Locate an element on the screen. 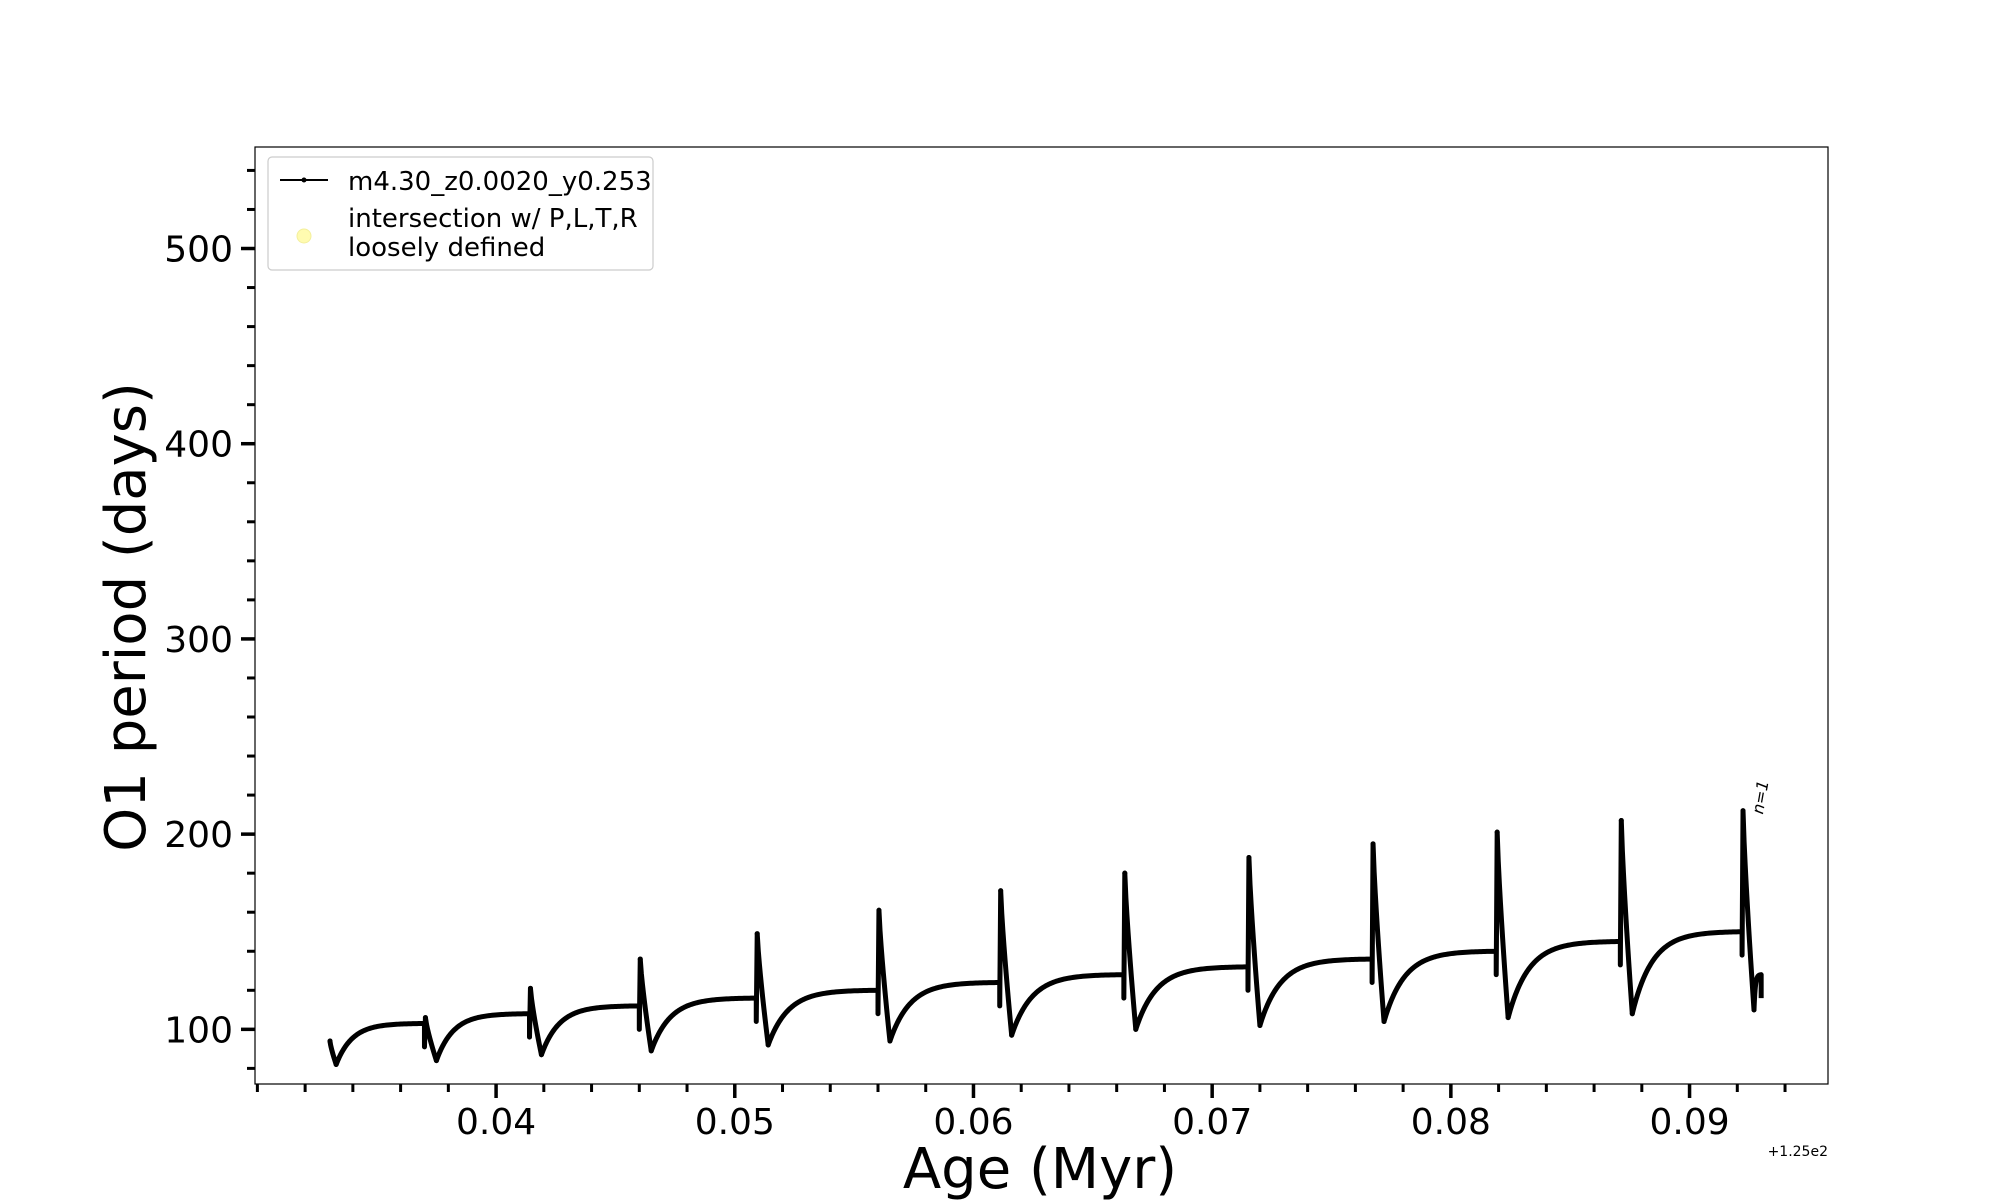 The image size is (2000, 1200). x-offset-label: +1.25e2 is located at coordinates (1798, 1152).